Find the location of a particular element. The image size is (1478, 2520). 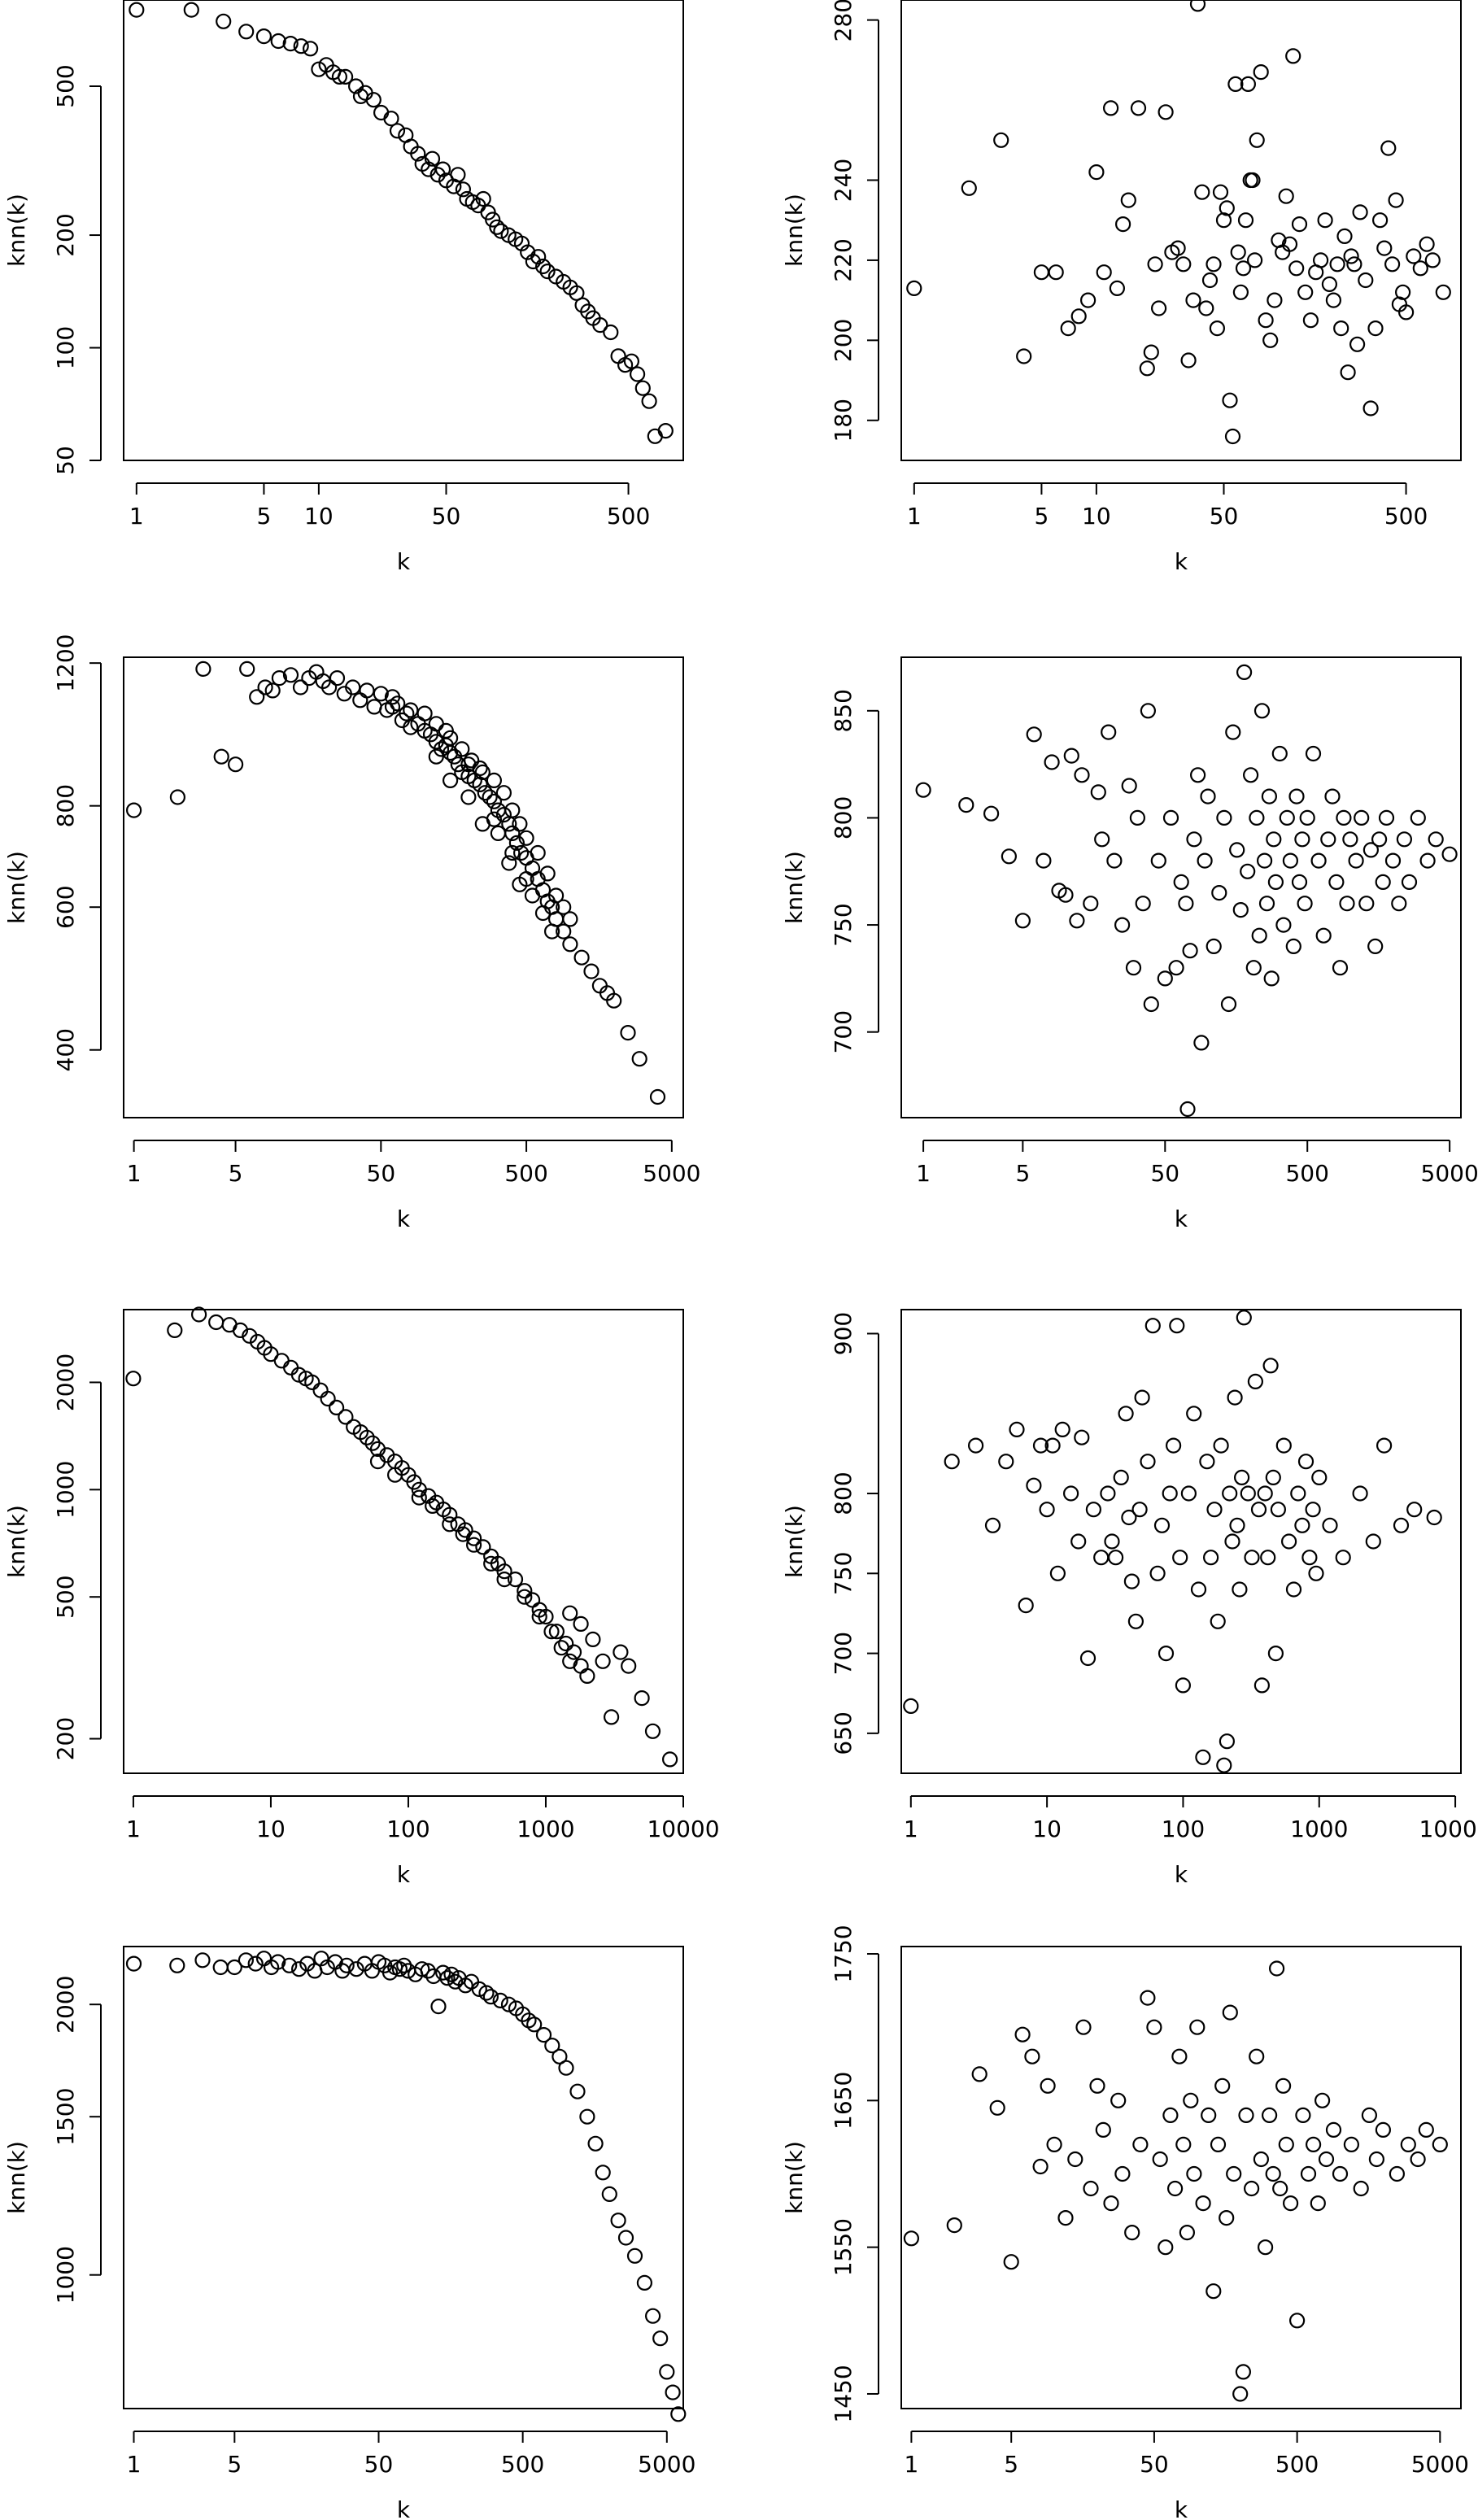

y-tick-label: 750 is located at coordinates (844, 1573).